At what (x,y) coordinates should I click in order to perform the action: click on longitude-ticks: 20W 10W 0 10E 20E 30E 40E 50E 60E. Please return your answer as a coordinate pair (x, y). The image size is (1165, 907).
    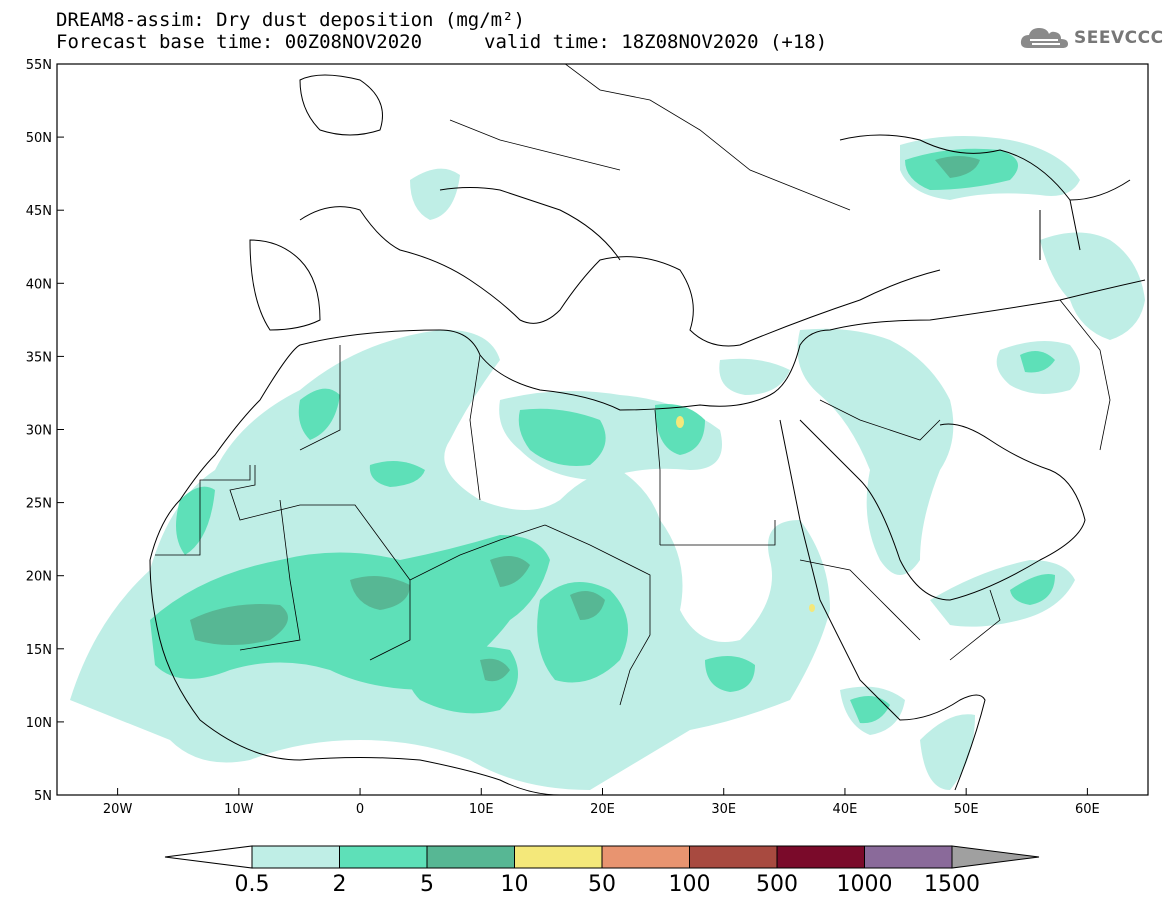
    Looking at the image, I should click on (601, 802).